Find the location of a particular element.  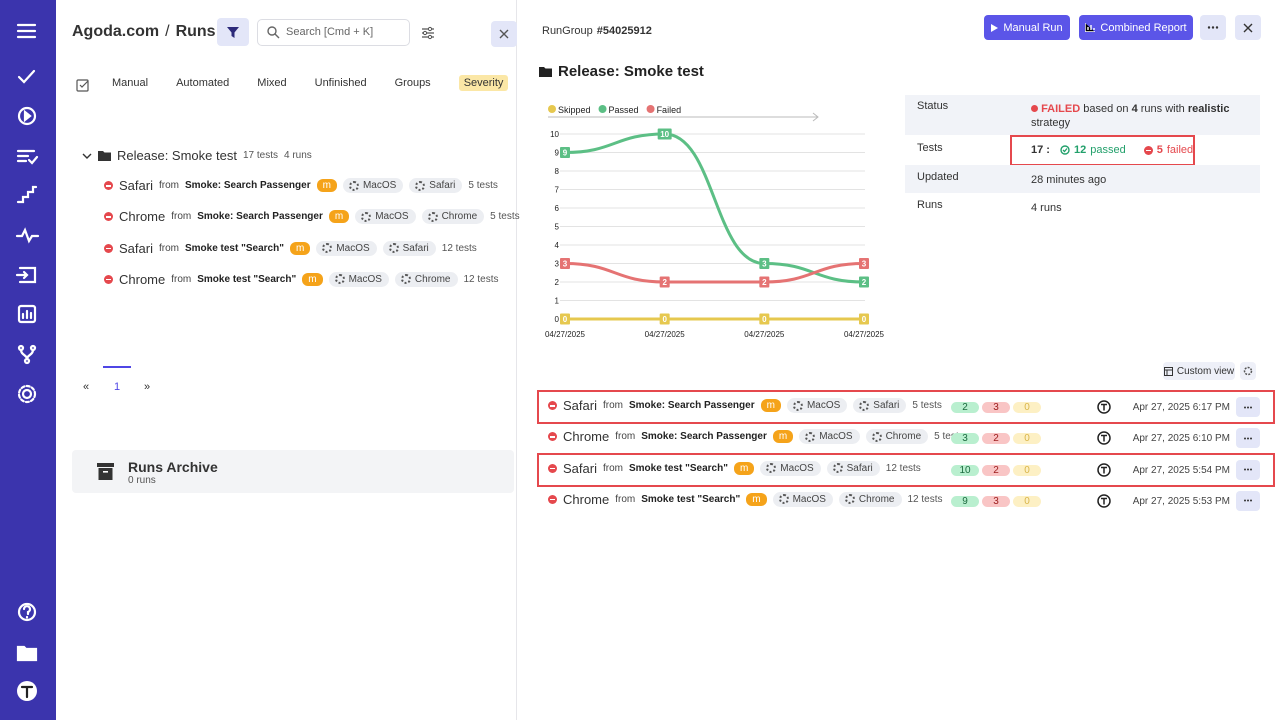

y-tick-label: 10 is located at coordinates (554, 134).